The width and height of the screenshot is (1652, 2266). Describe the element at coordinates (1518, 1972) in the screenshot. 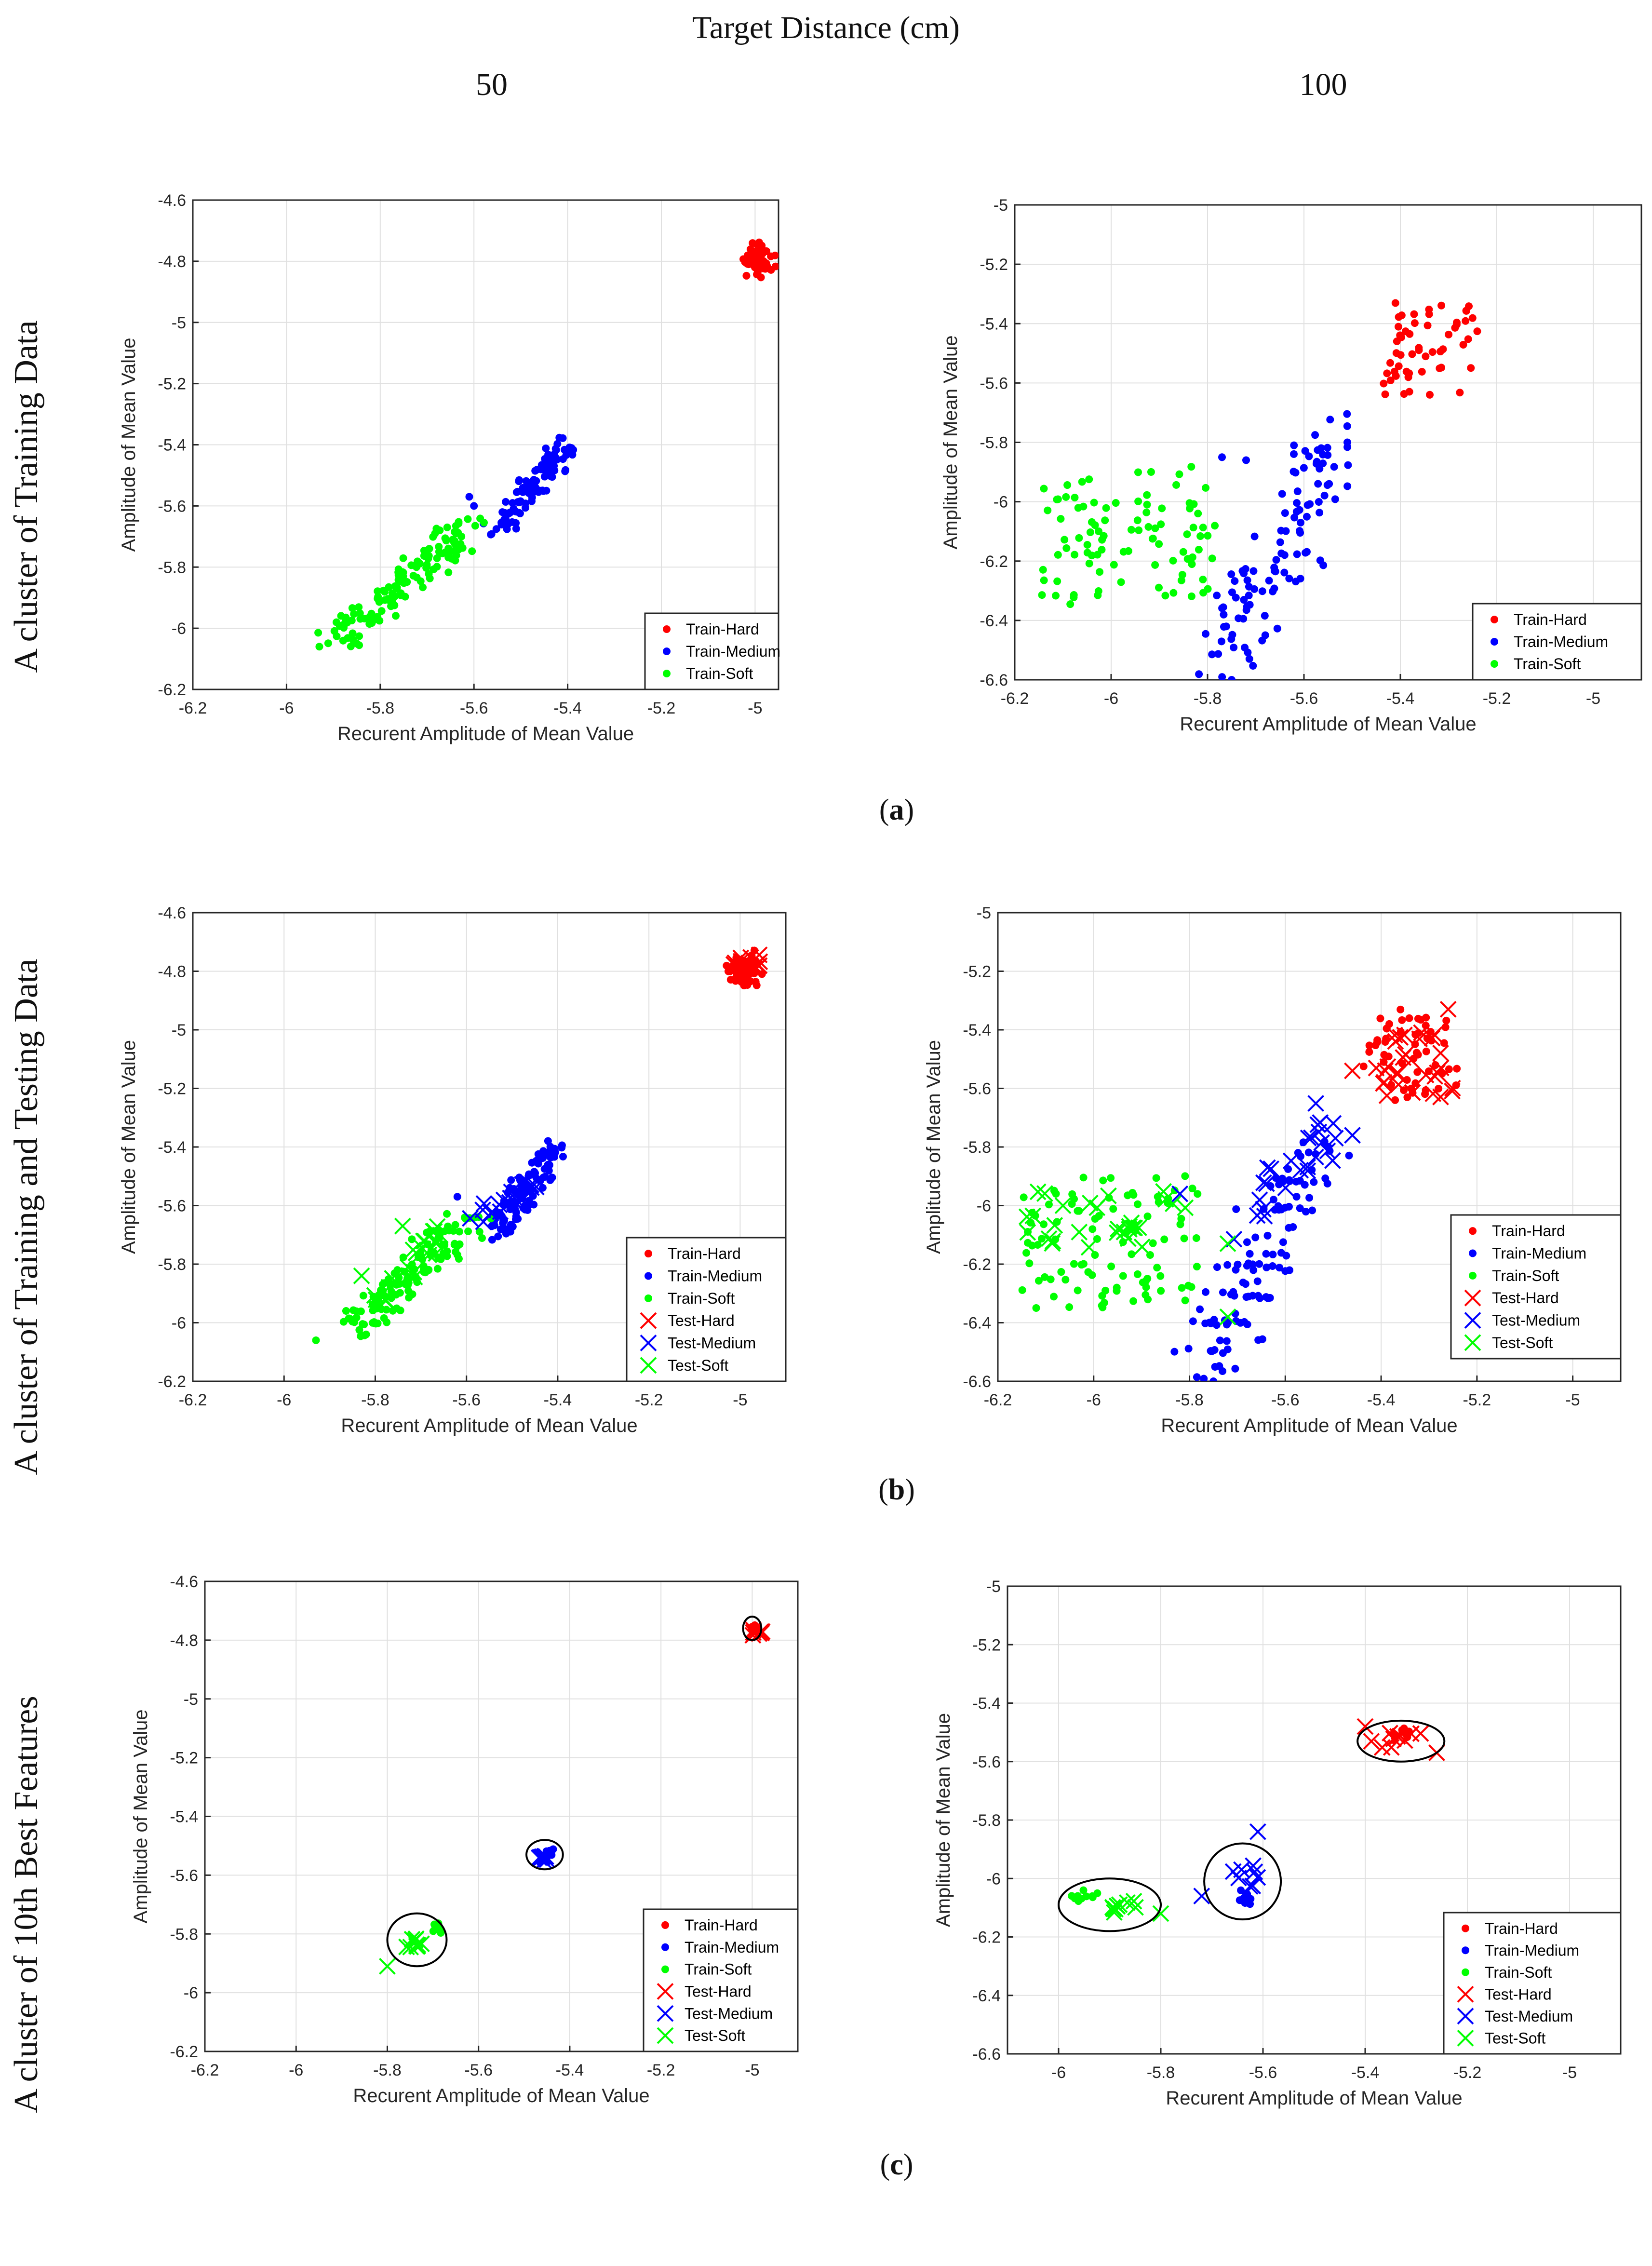

I see `legend-label: Train-Soft` at that location.